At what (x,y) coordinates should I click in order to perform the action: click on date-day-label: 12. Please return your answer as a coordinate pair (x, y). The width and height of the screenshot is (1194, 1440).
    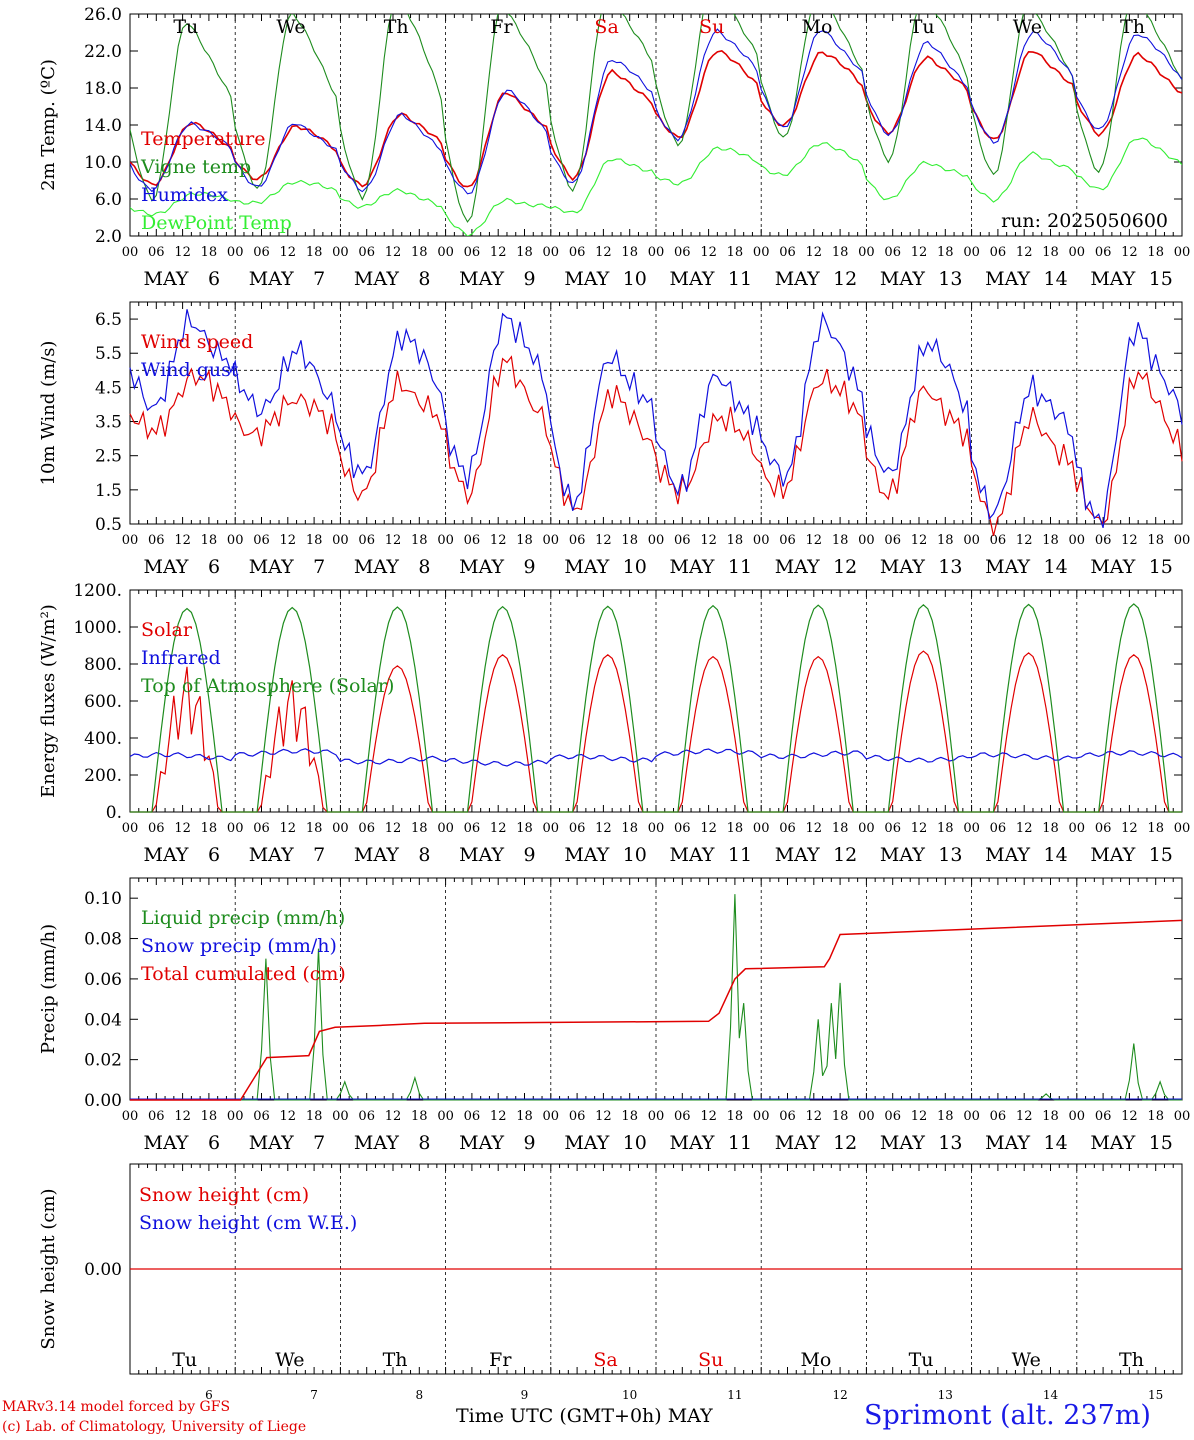
    Looking at the image, I should click on (845, 855).